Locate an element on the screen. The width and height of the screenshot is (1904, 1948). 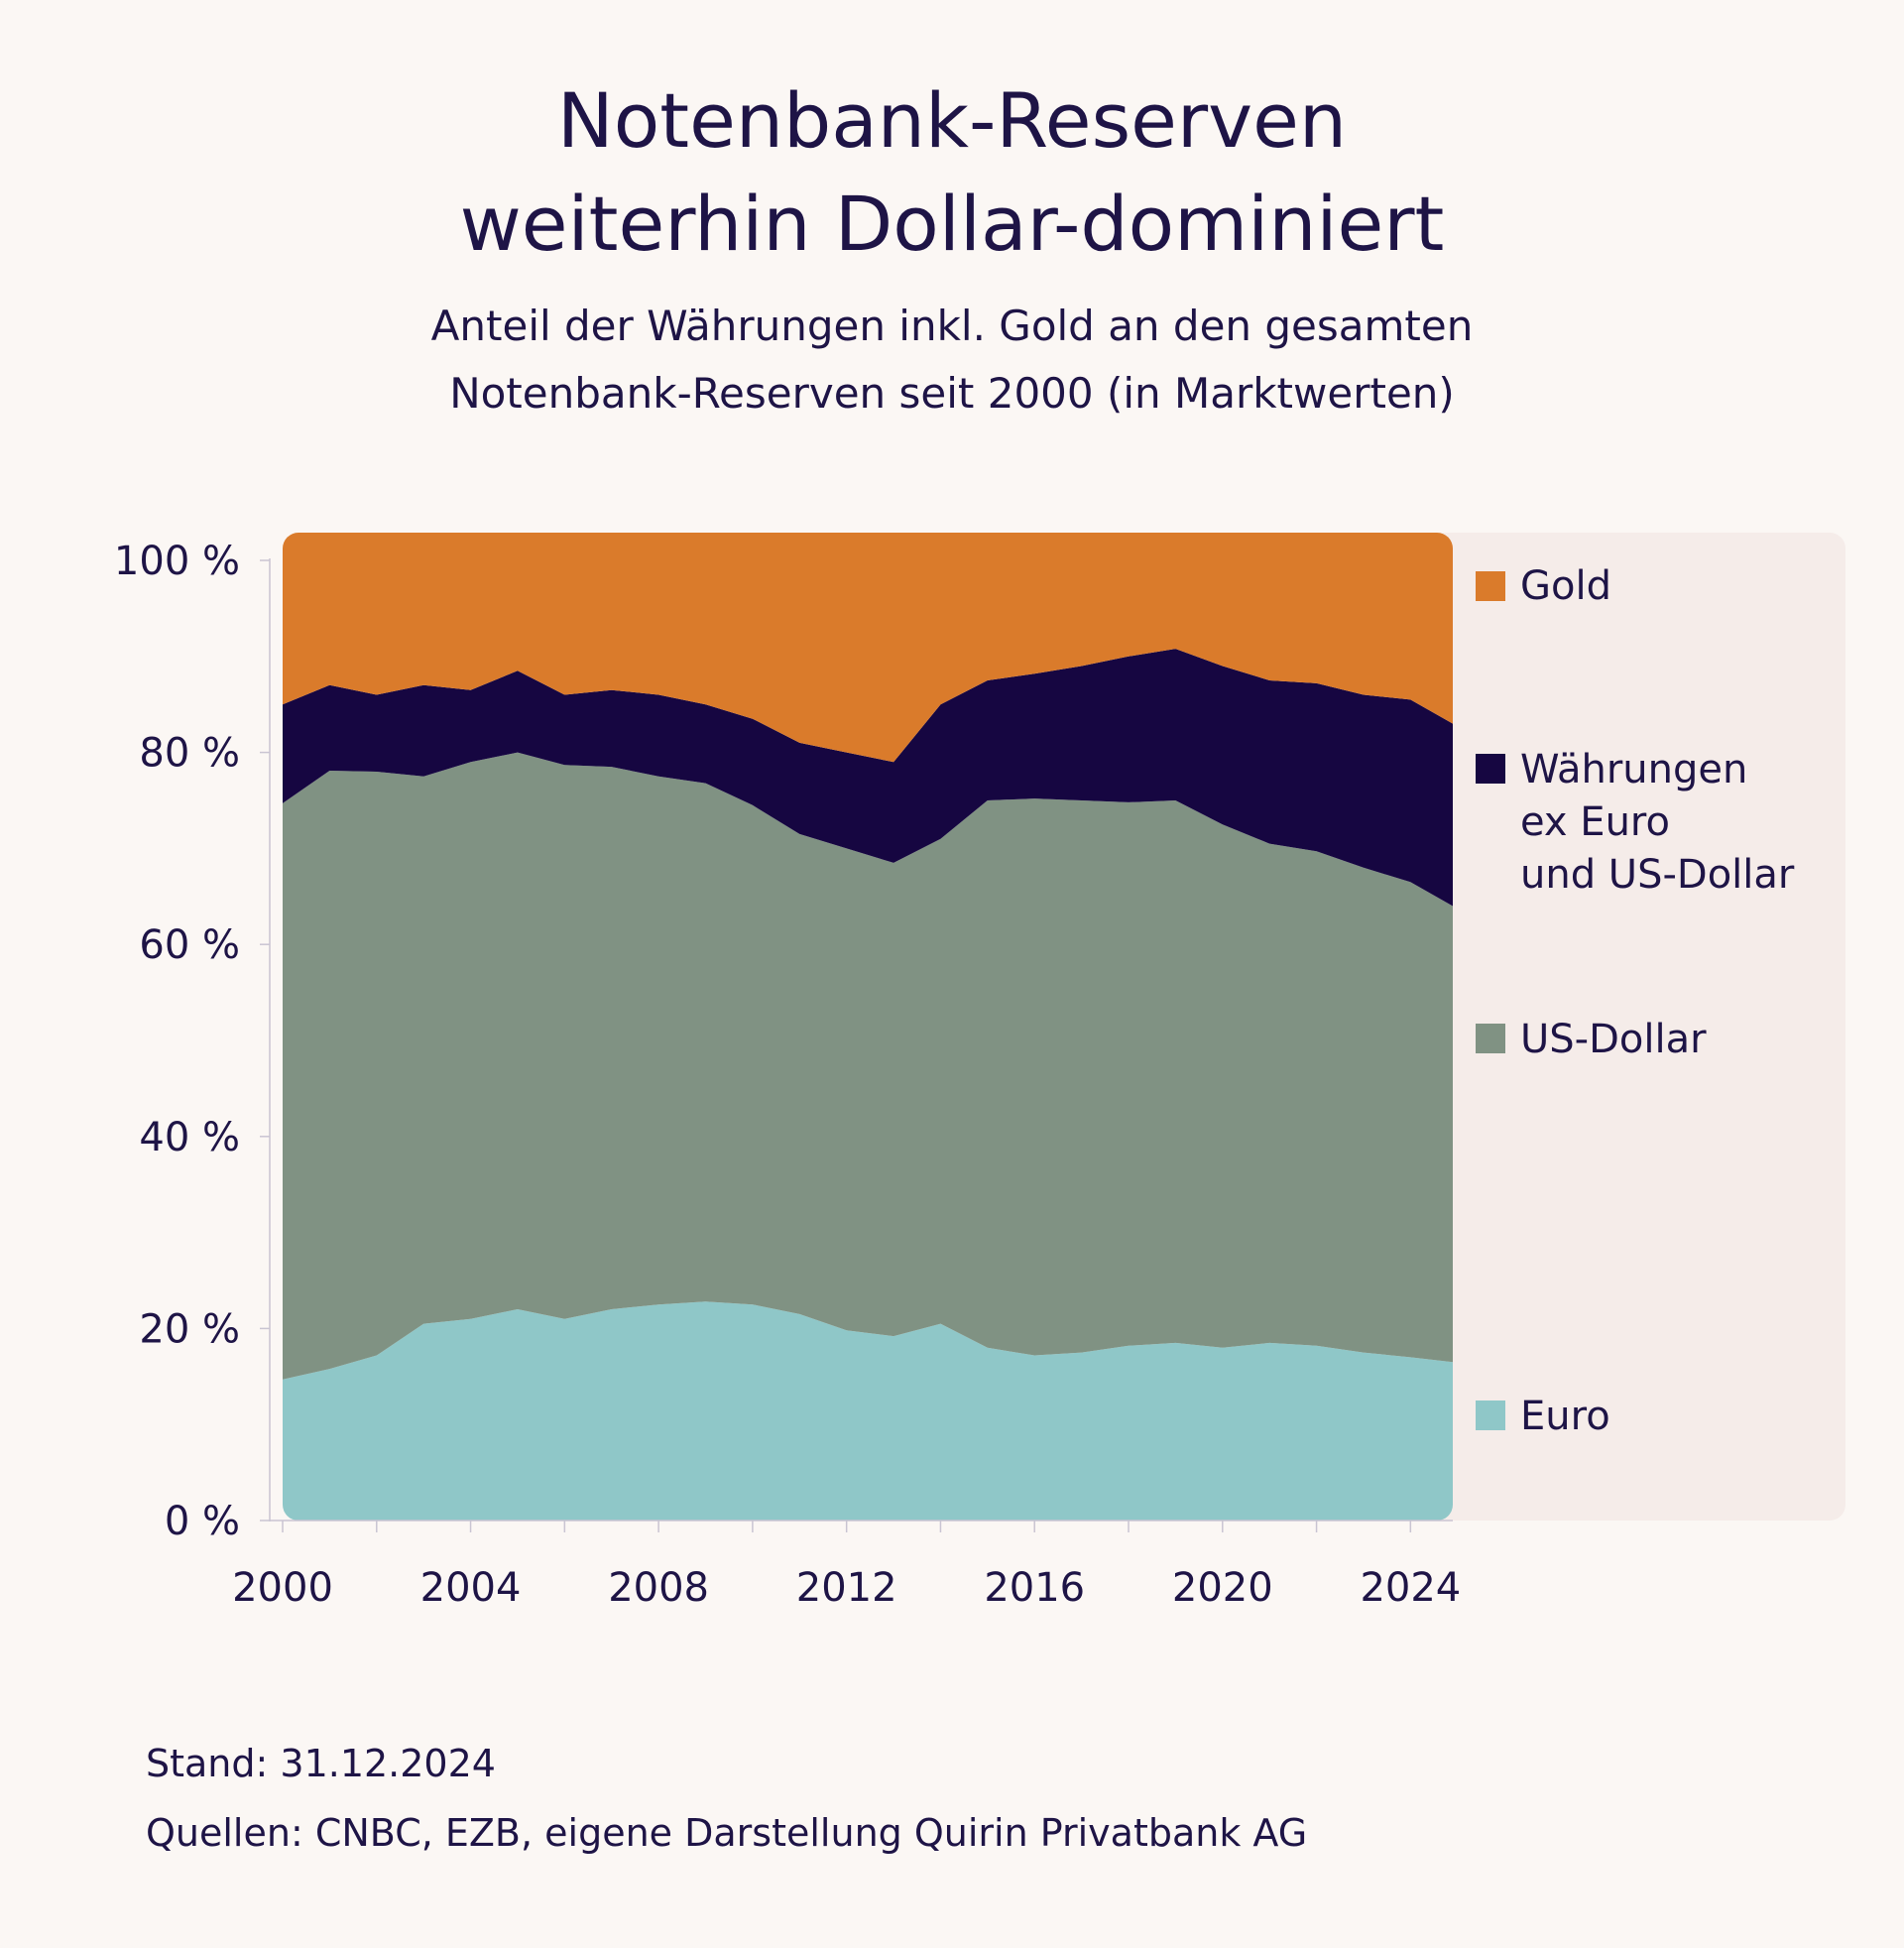
legend-swatch-us-dollar is located at coordinates (1490, 1038).